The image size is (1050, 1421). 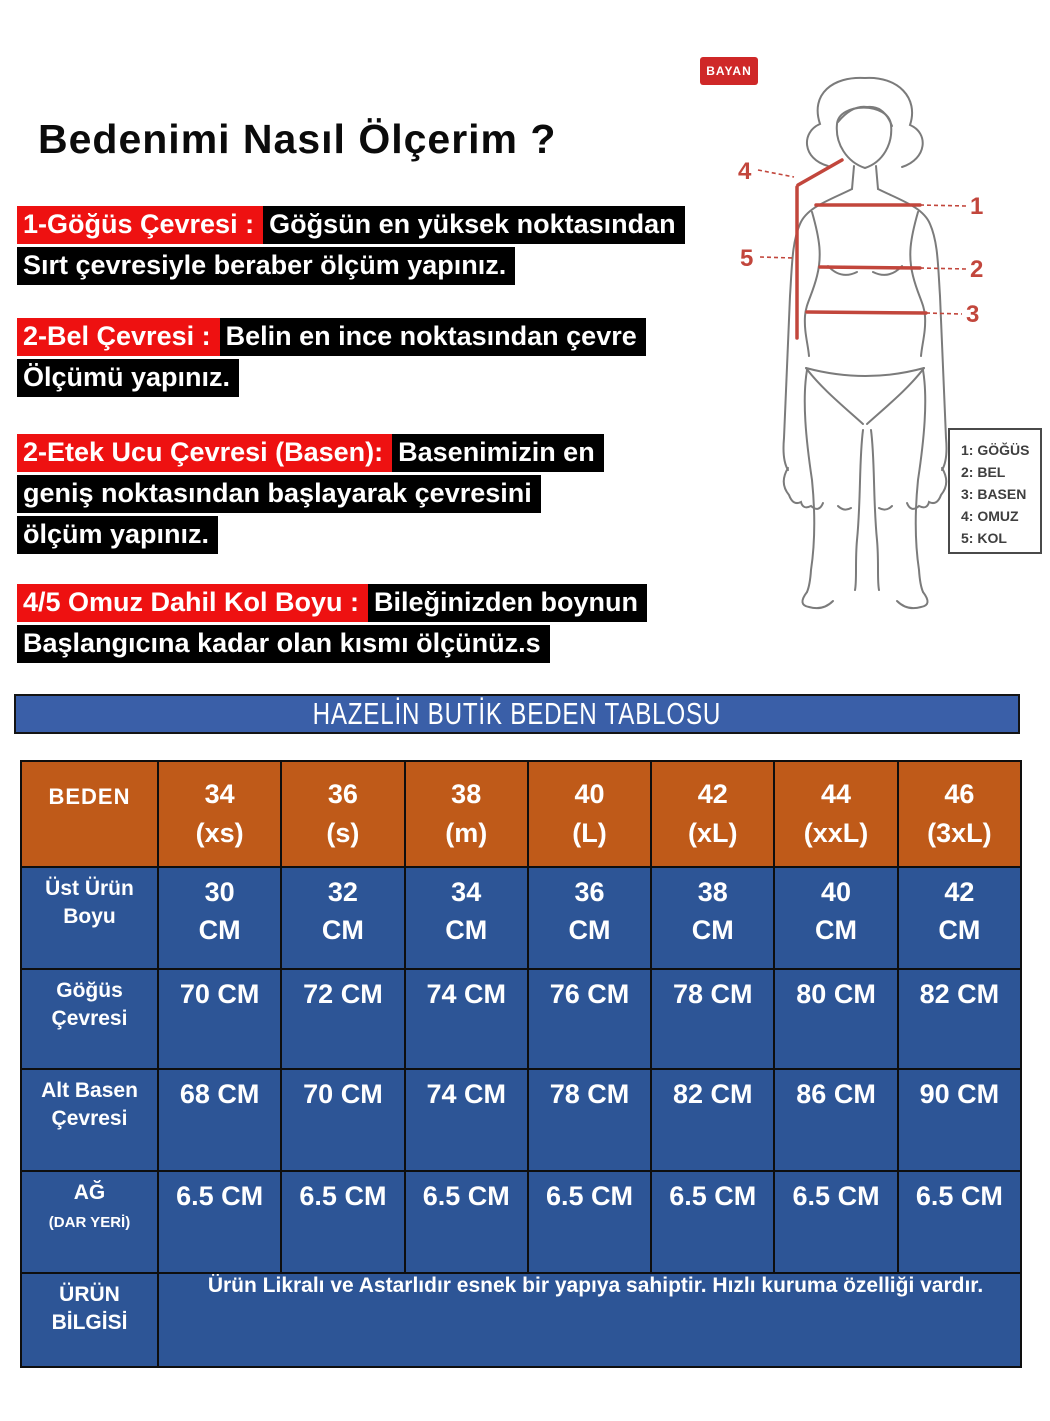 I want to click on instruction-text: Basenimizin en, so click(x=498, y=453).